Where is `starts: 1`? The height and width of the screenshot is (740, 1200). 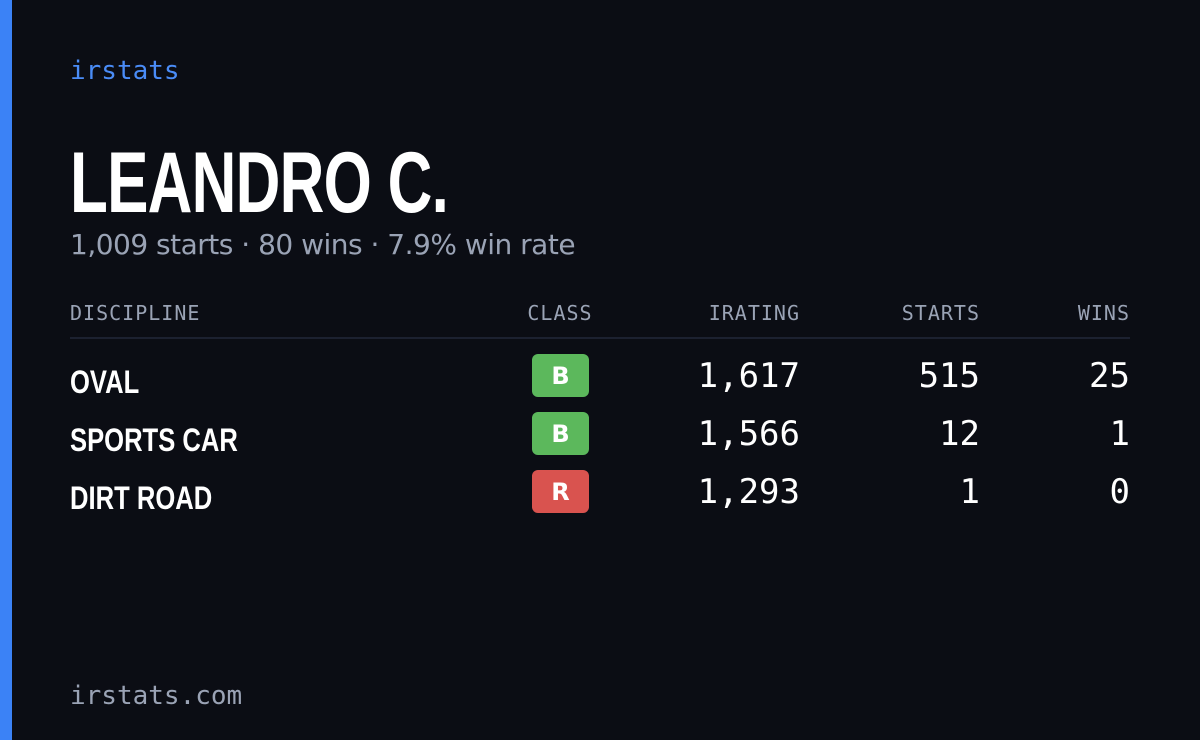
starts: 1 is located at coordinates (969, 492).